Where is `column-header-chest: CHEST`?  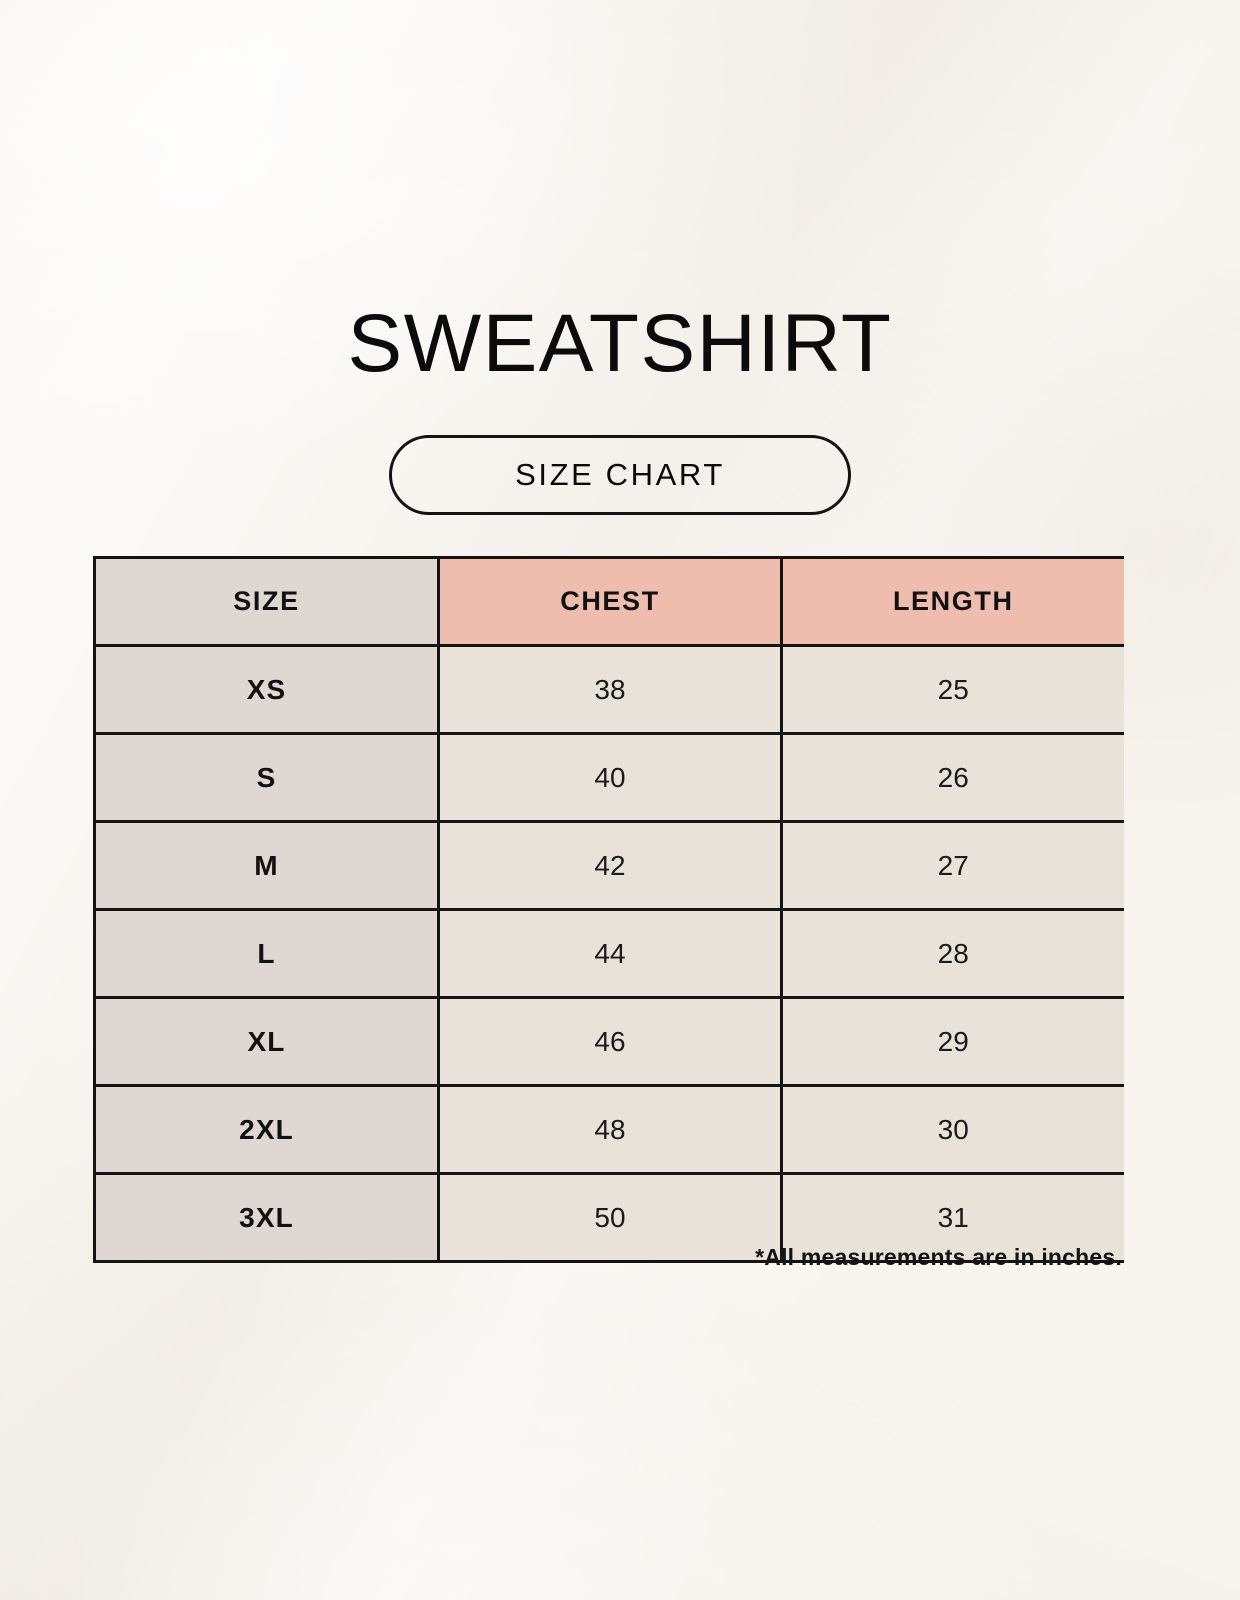 column-header-chest: CHEST is located at coordinates (609, 601).